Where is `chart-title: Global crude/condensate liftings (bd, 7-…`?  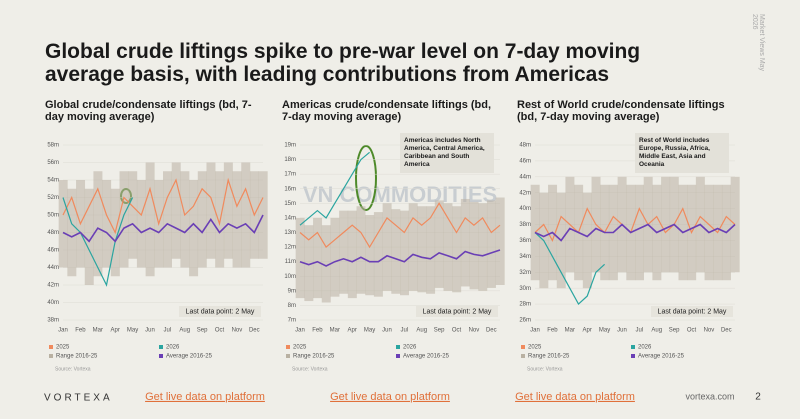
chart-title: Global crude/condensate liftings (bd, 7-… is located at coordinates (148, 111).